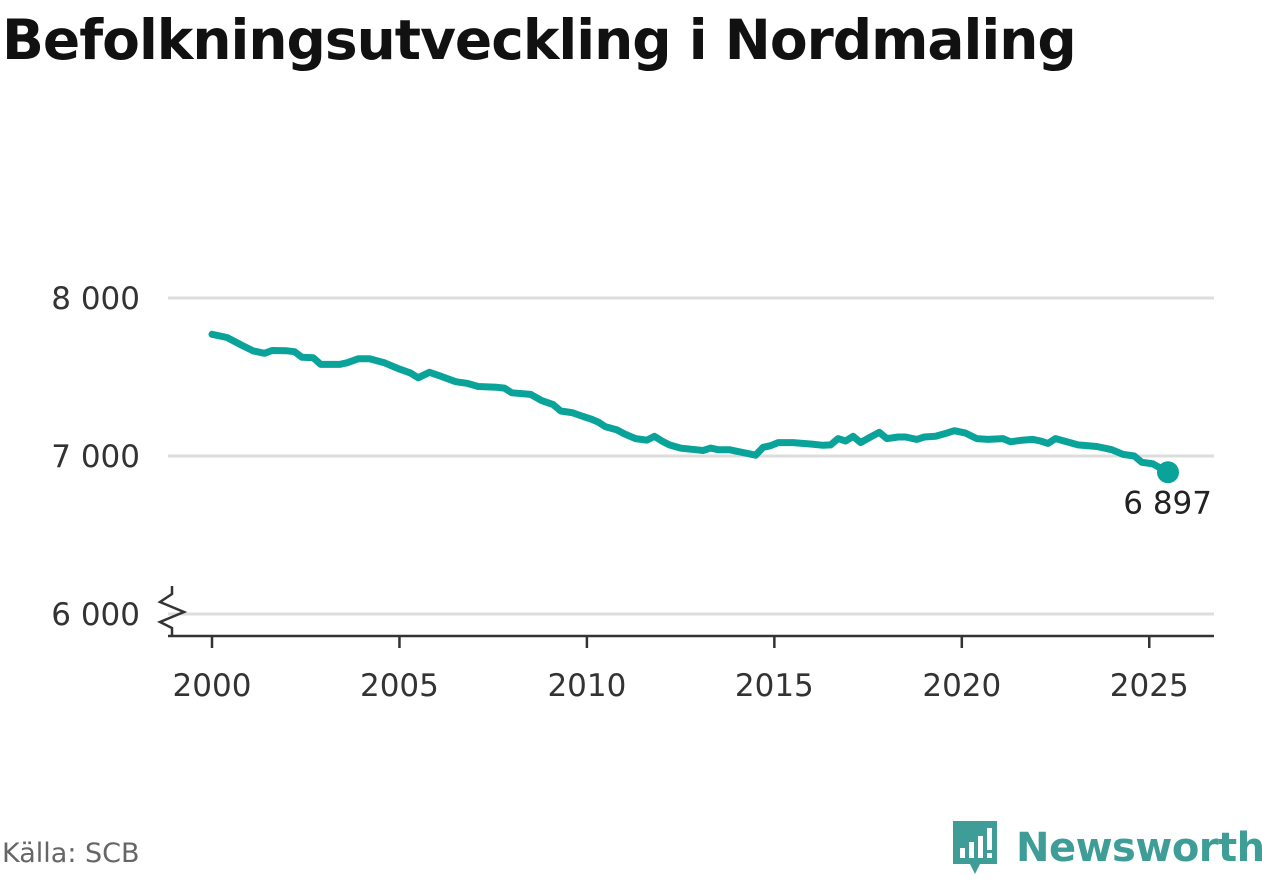 The image size is (1262, 879). I want to click on source-note: Källa: SCB, so click(71, 853).